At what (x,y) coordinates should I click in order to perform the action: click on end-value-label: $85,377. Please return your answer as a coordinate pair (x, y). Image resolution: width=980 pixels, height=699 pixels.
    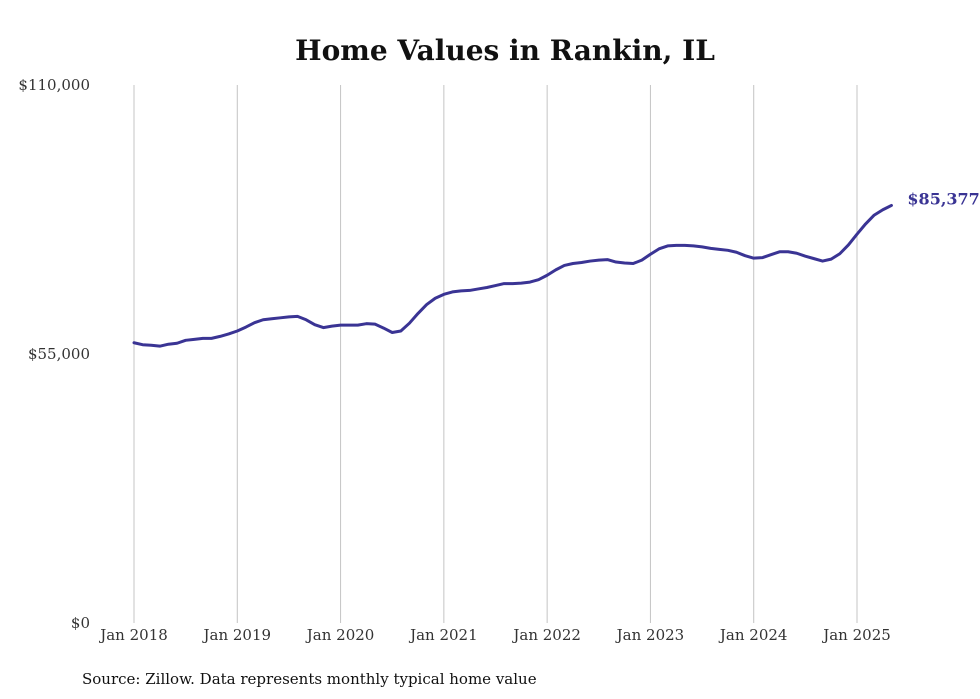
    Looking at the image, I should click on (943, 198).